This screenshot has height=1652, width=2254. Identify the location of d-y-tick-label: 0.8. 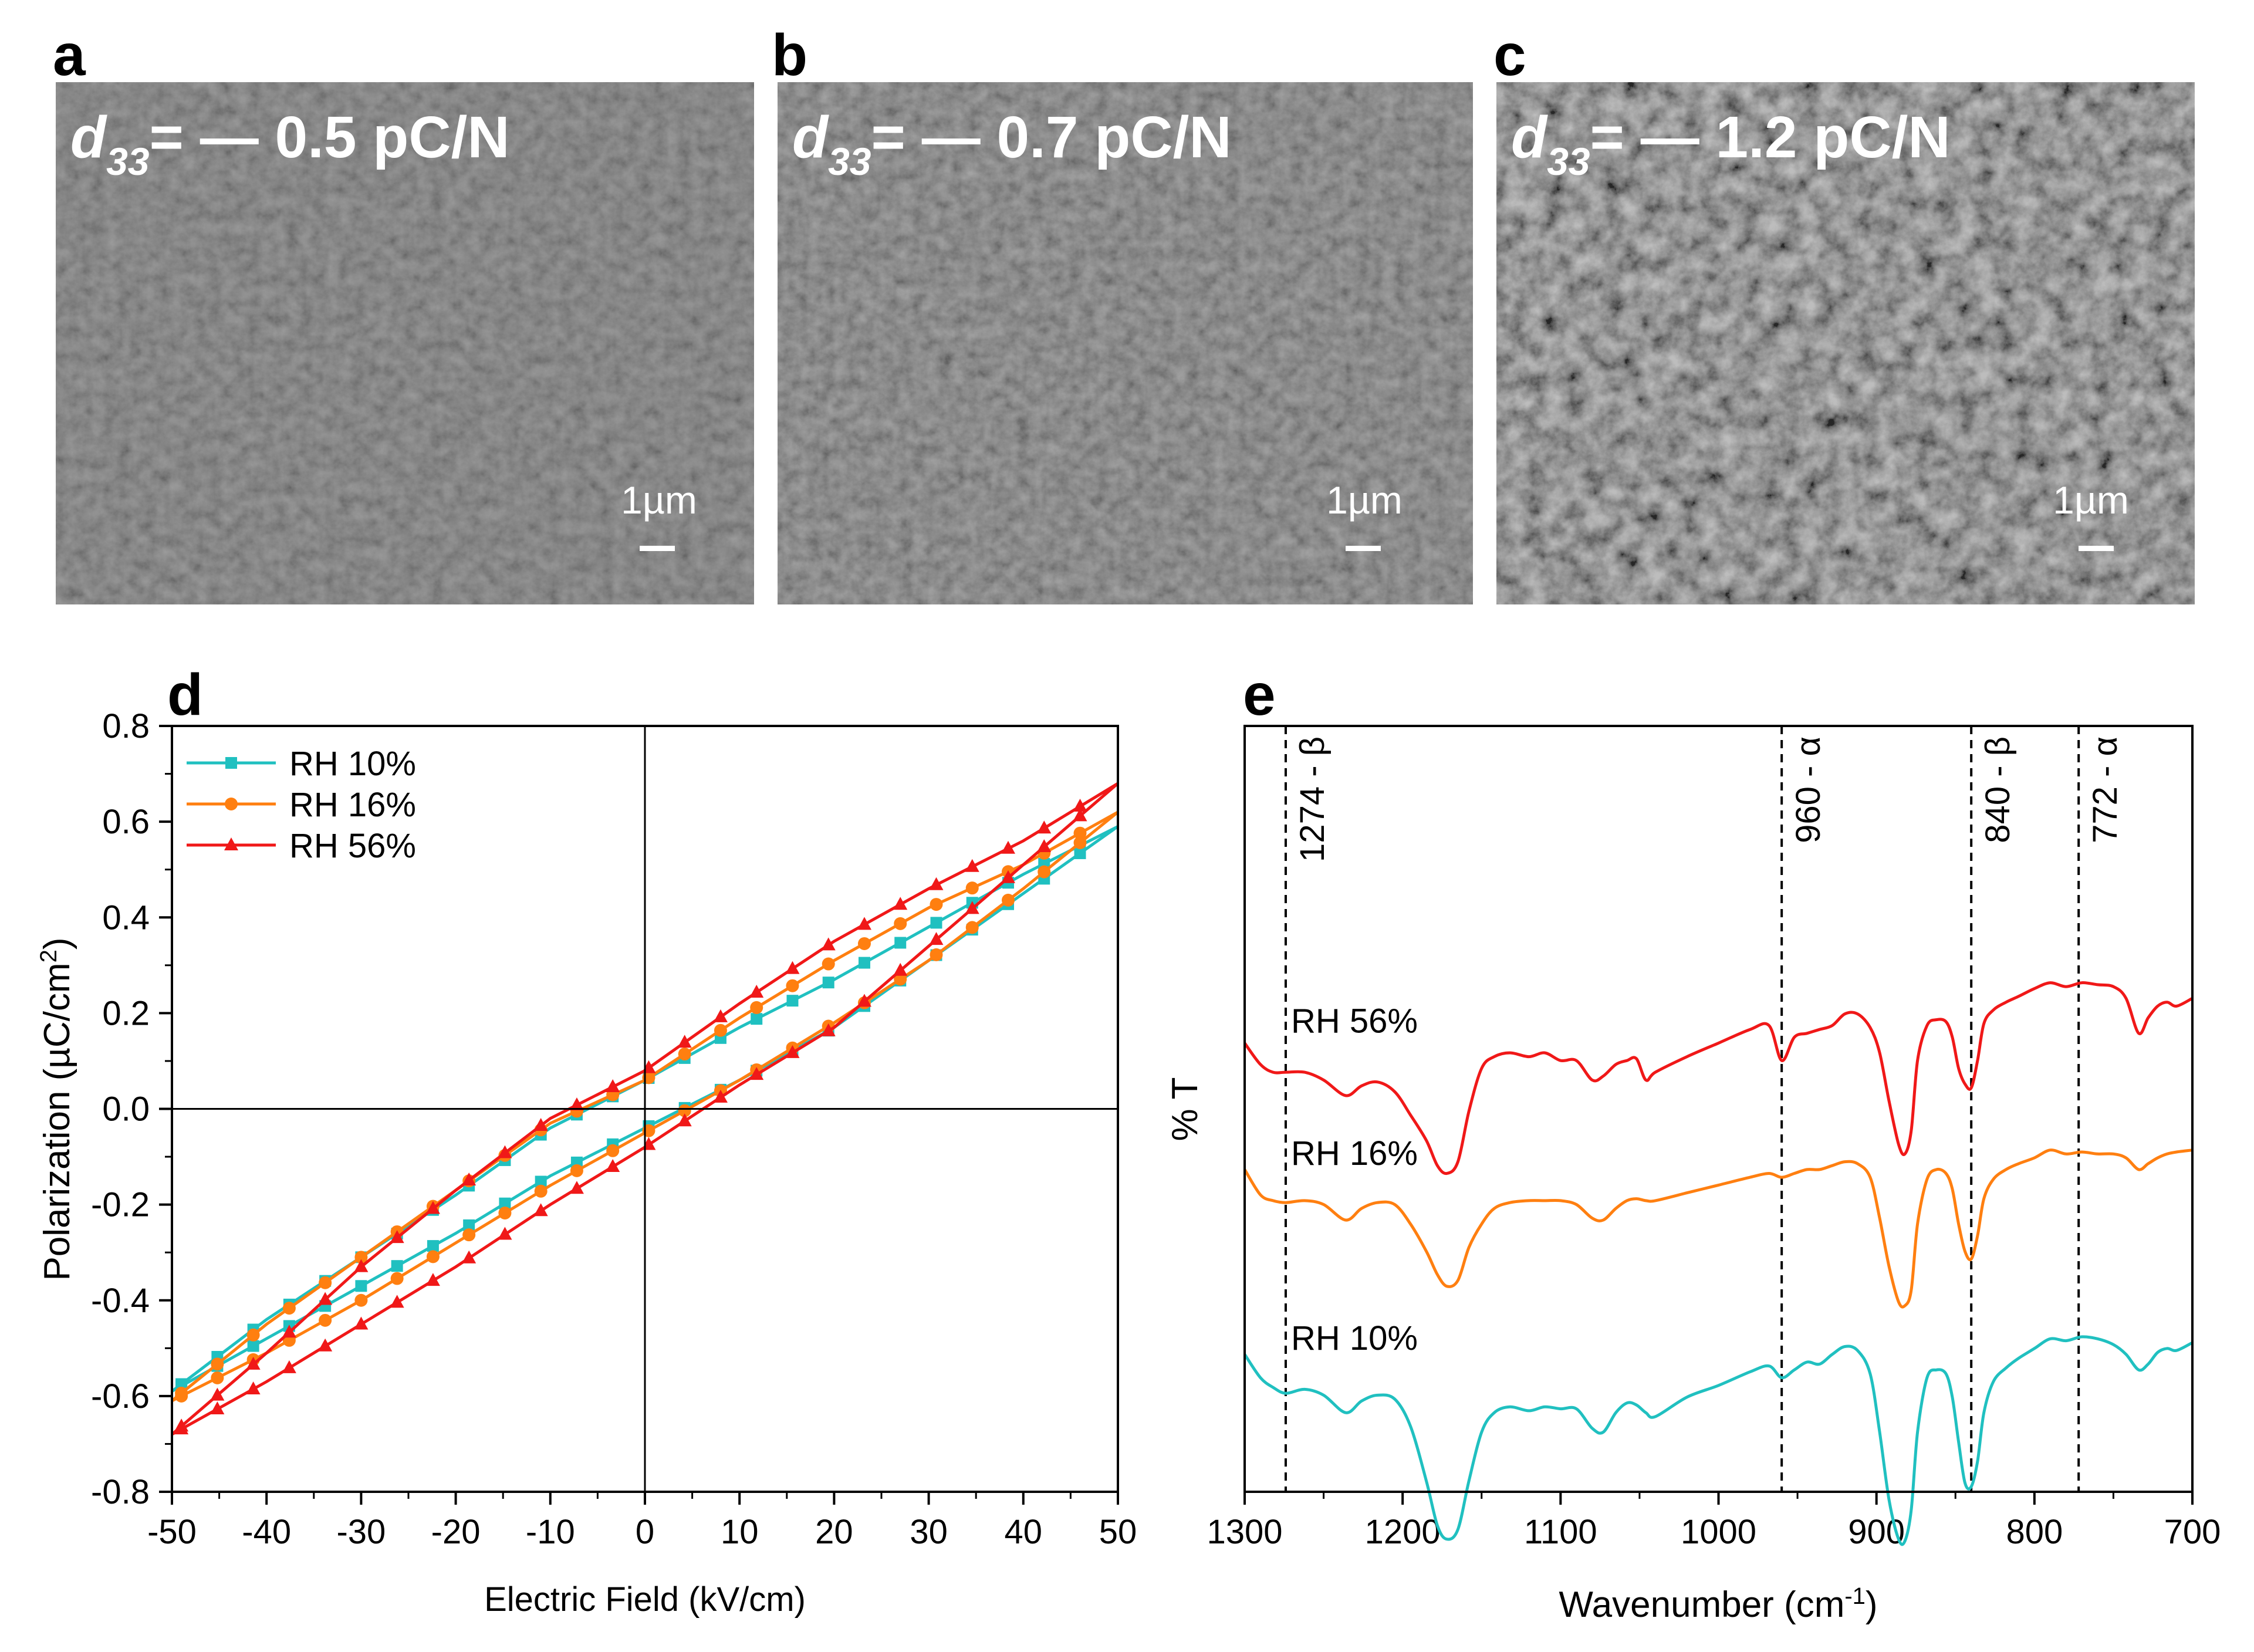
(126, 726).